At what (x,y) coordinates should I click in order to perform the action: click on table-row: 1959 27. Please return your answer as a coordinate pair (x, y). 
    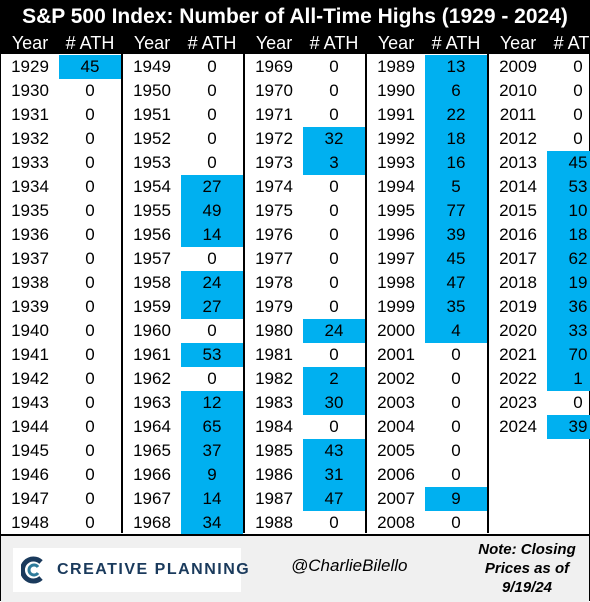
    Looking at the image, I should click on (183, 307).